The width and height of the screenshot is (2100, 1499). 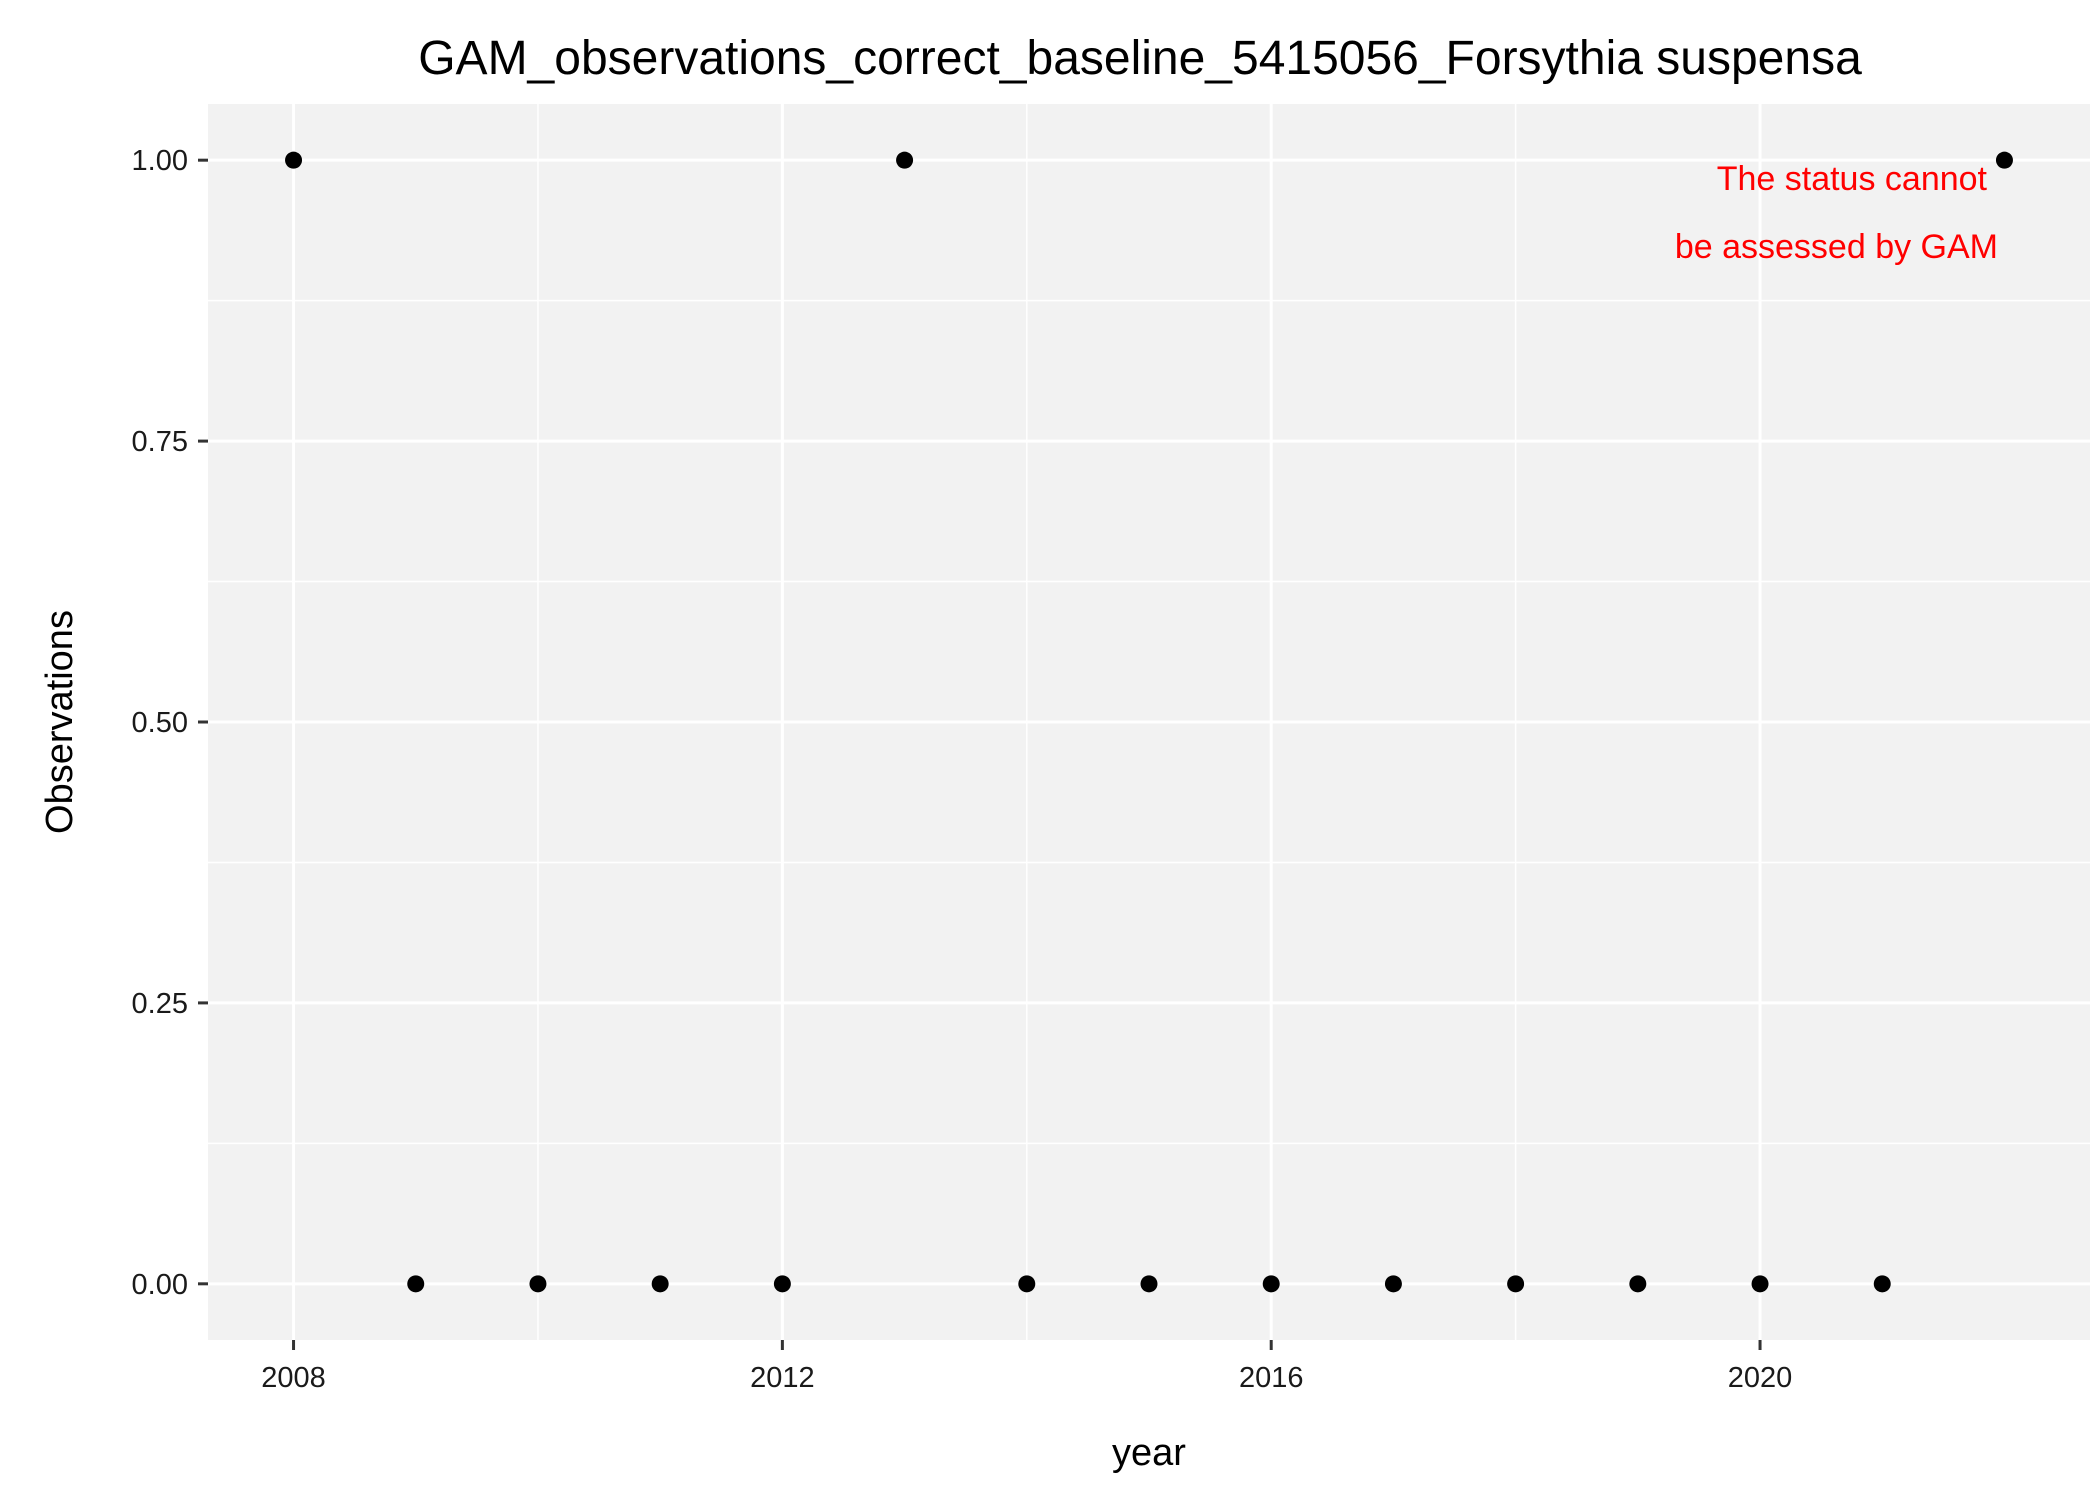 I want to click on y-axis: 0.00 0.25 0.50 0.75 1.00, so click(x=170, y=723).